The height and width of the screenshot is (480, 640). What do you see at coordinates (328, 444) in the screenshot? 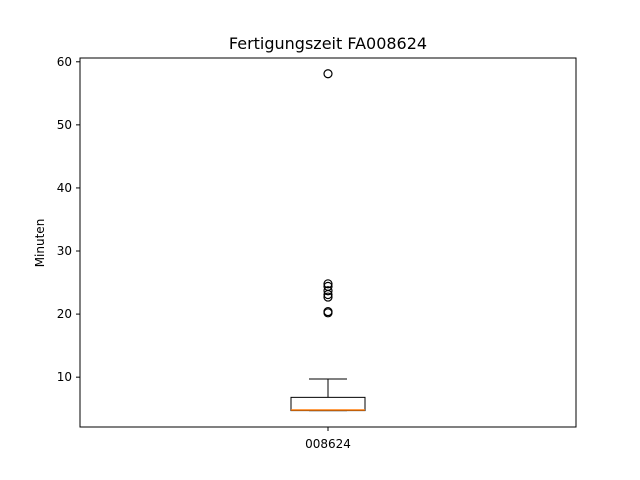
I see `x-tick-label: 008624` at bounding box center [328, 444].